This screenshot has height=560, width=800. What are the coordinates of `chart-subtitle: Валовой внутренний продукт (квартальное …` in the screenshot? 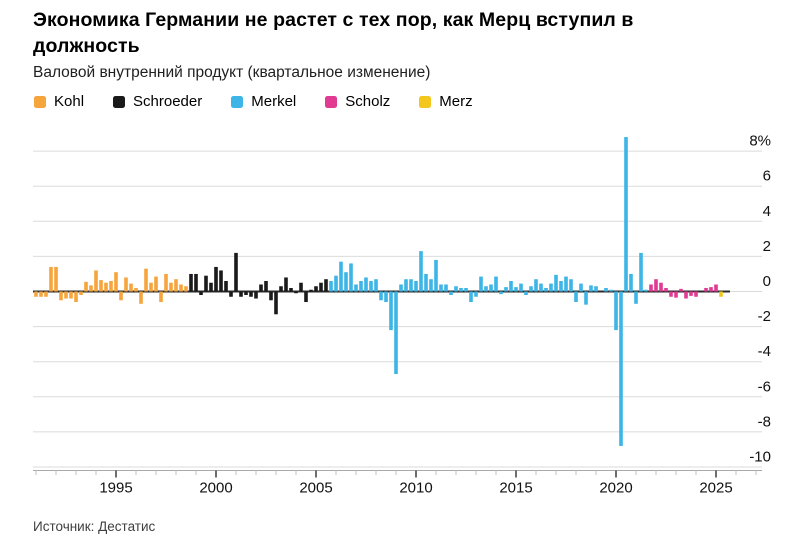 It's located at (232, 72).